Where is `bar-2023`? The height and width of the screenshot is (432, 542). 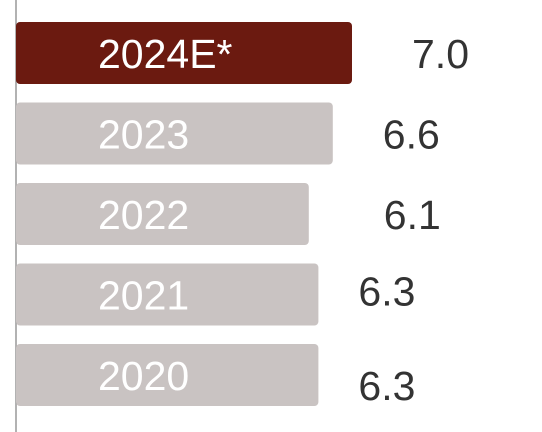 bar-2023 is located at coordinates (174, 133).